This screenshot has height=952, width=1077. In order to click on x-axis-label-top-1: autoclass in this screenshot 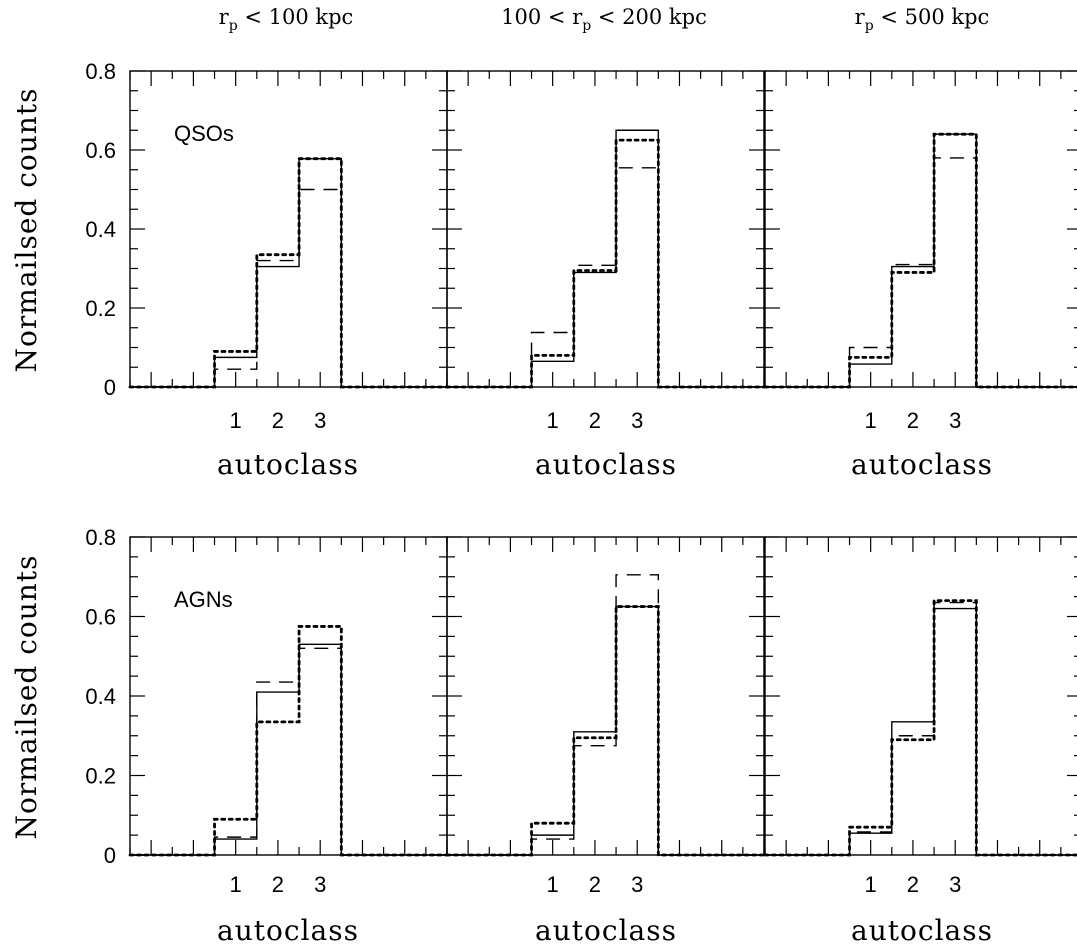, I will do `click(288, 464)`.